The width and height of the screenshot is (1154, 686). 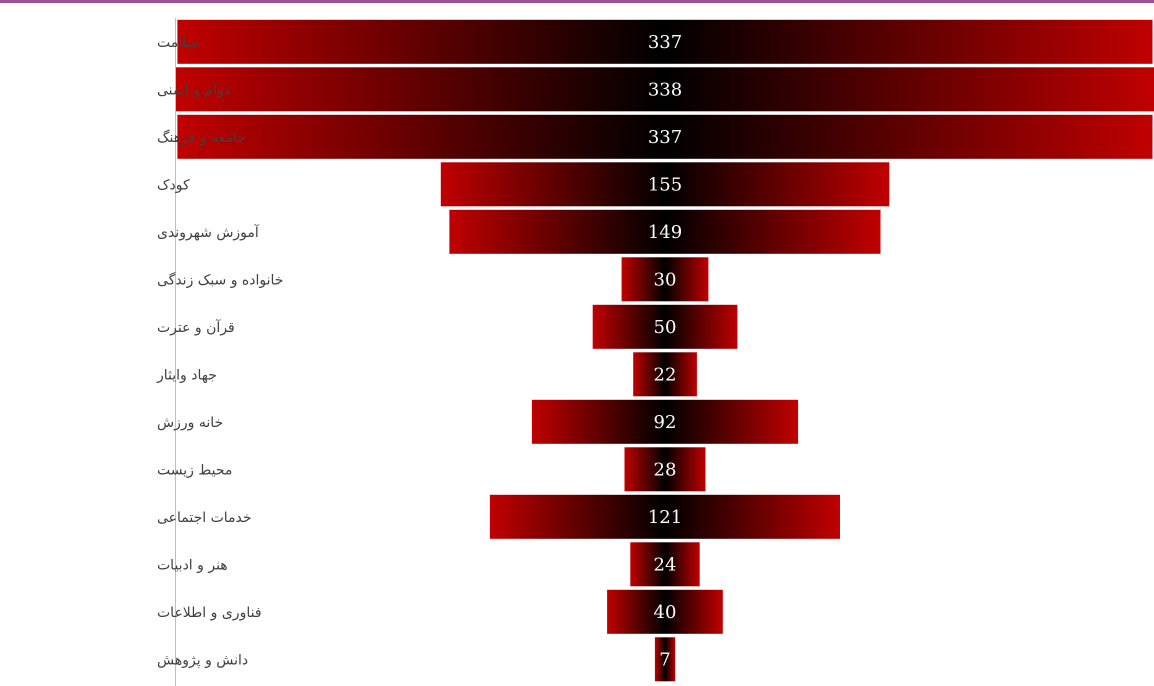 I want to click on data-label: 24, so click(x=665, y=564).